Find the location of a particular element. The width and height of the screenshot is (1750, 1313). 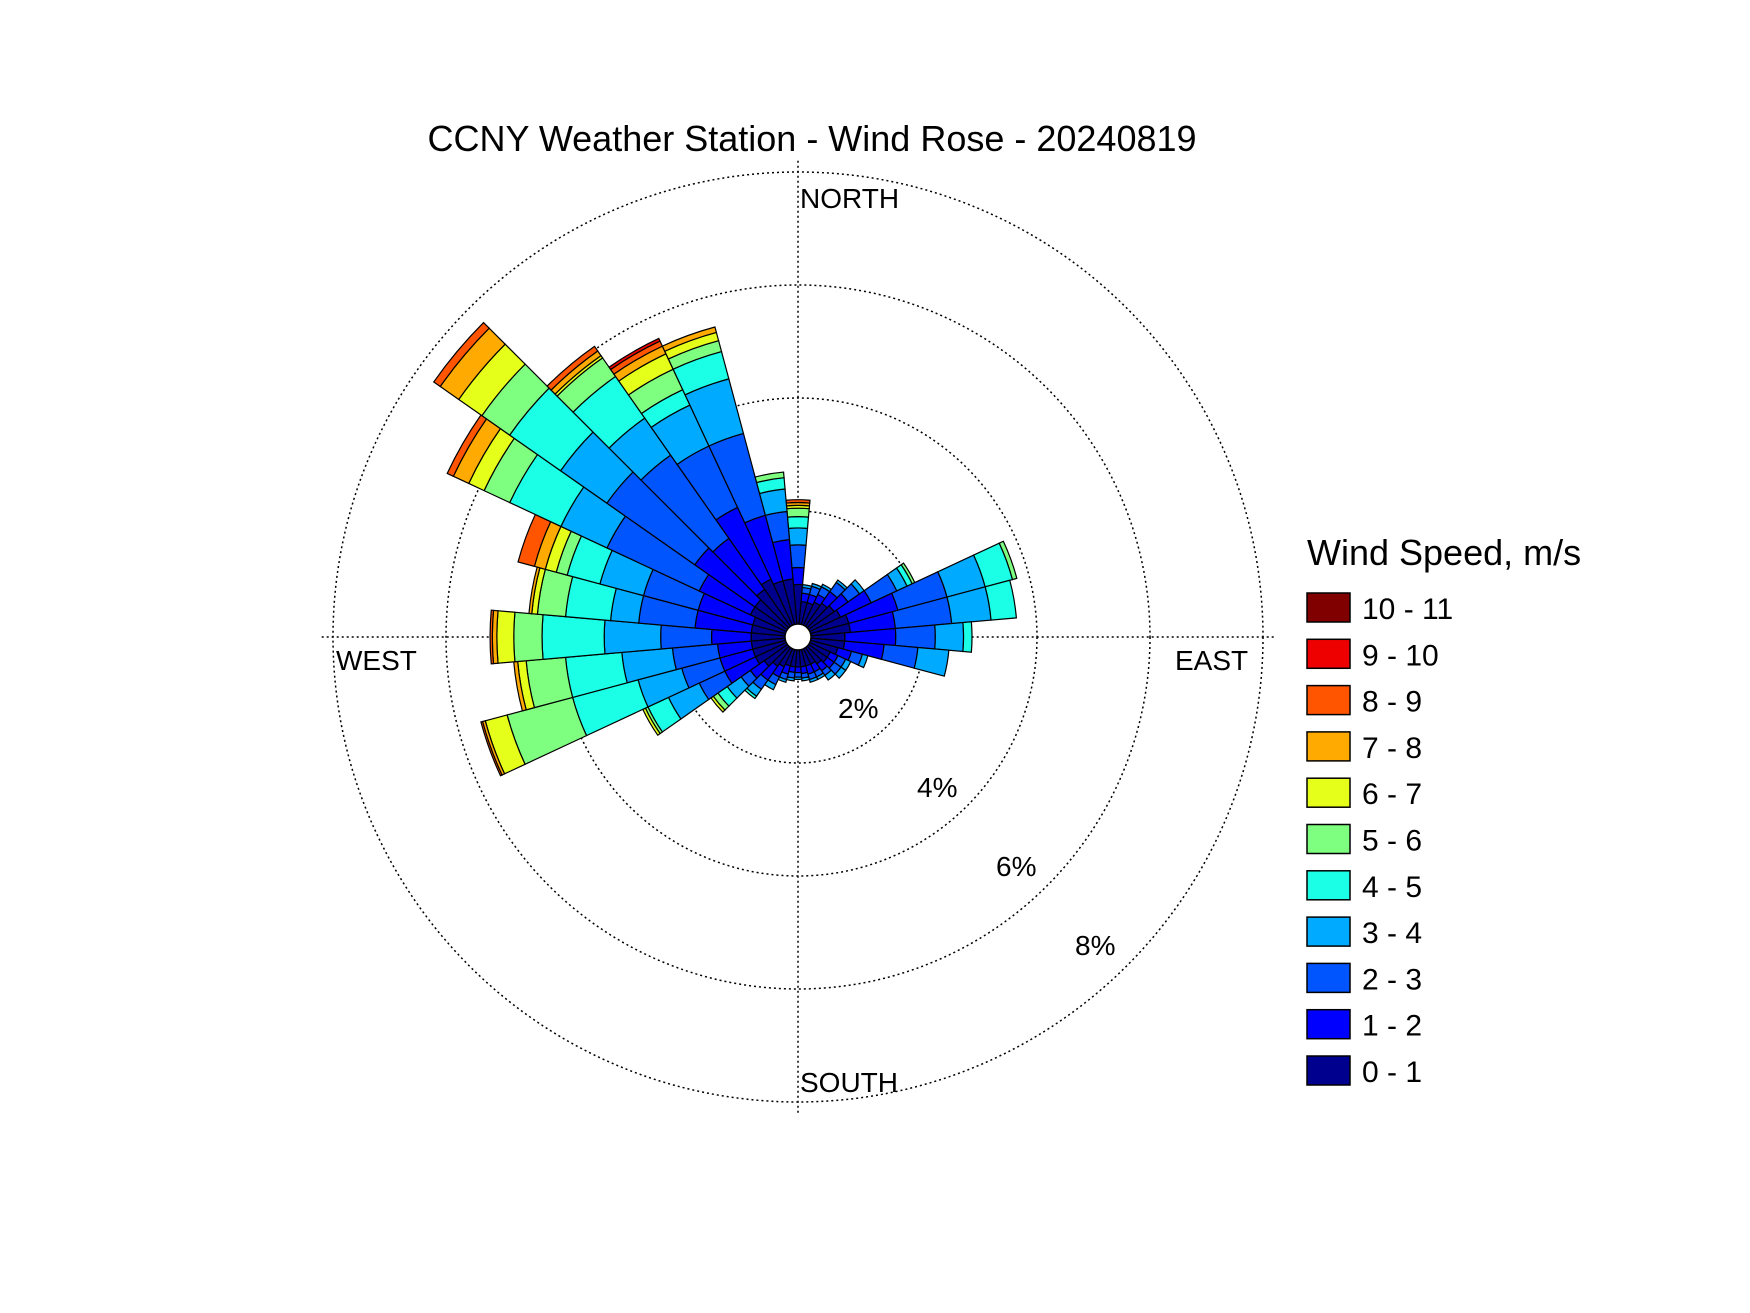

legend-label-5: 5 - 6 is located at coordinates (1392, 841).